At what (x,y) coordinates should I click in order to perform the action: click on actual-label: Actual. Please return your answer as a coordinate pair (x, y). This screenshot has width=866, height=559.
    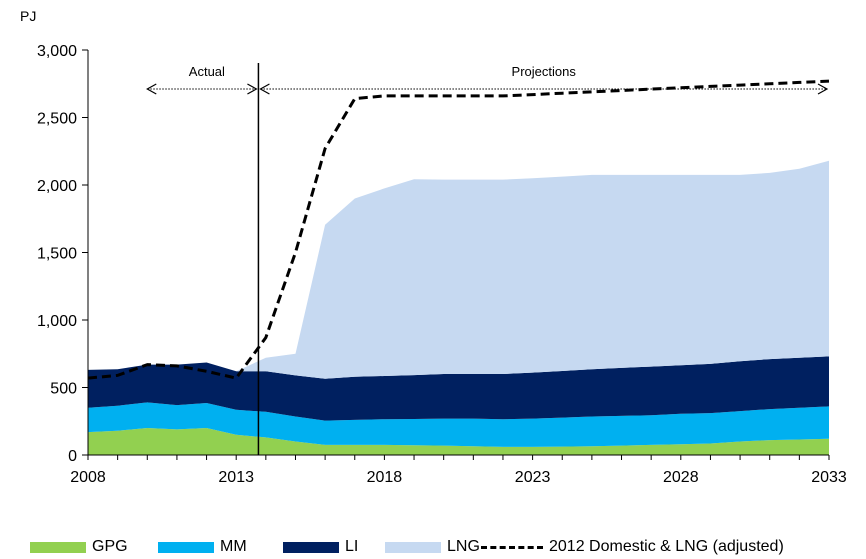
    Looking at the image, I should click on (207, 71).